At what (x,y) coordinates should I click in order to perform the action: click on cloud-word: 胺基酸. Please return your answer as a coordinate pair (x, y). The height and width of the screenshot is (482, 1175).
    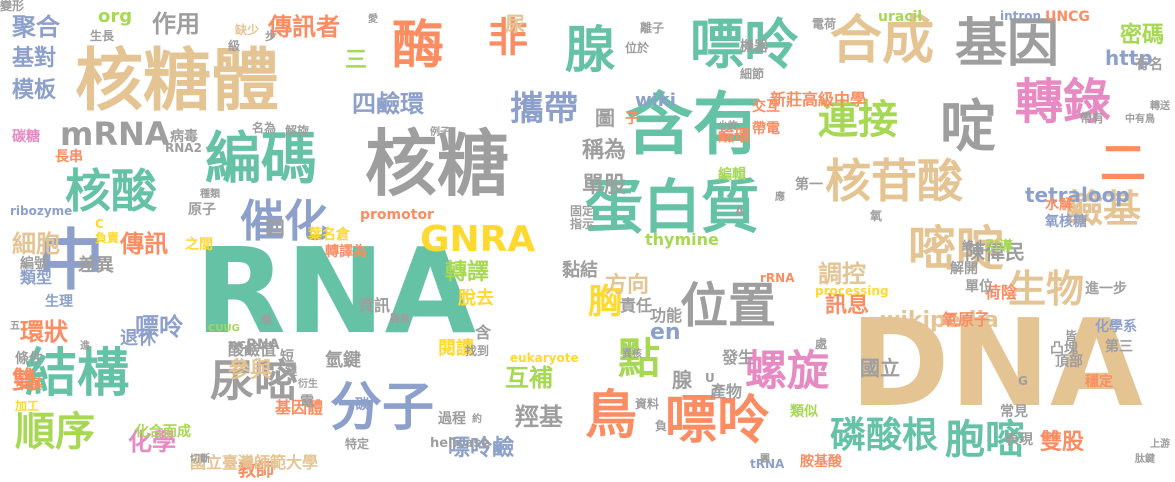
    Looking at the image, I should click on (821, 462).